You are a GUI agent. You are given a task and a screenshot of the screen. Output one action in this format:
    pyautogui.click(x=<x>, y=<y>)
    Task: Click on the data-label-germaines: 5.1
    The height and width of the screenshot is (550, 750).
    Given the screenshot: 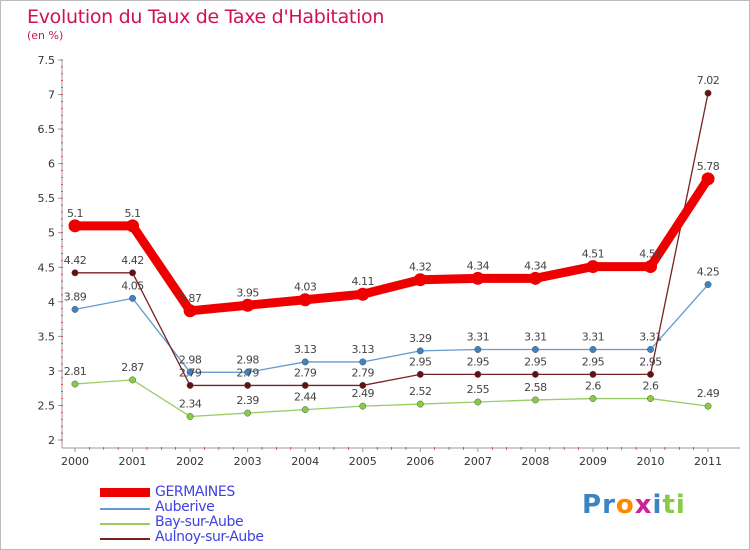 What is the action you would take?
    pyautogui.click(x=133, y=213)
    